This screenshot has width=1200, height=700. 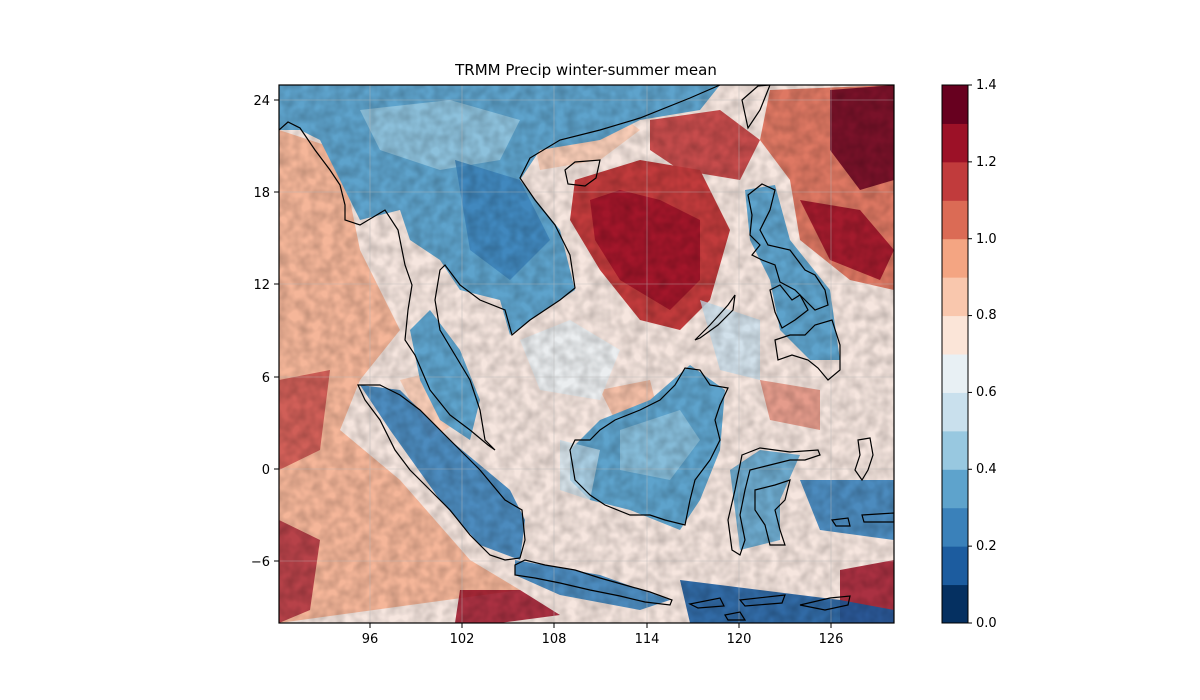 What do you see at coordinates (603, 635) in the screenshot?
I see `lon-axis: 96 102 108 114 120 126` at bounding box center [603, 635].